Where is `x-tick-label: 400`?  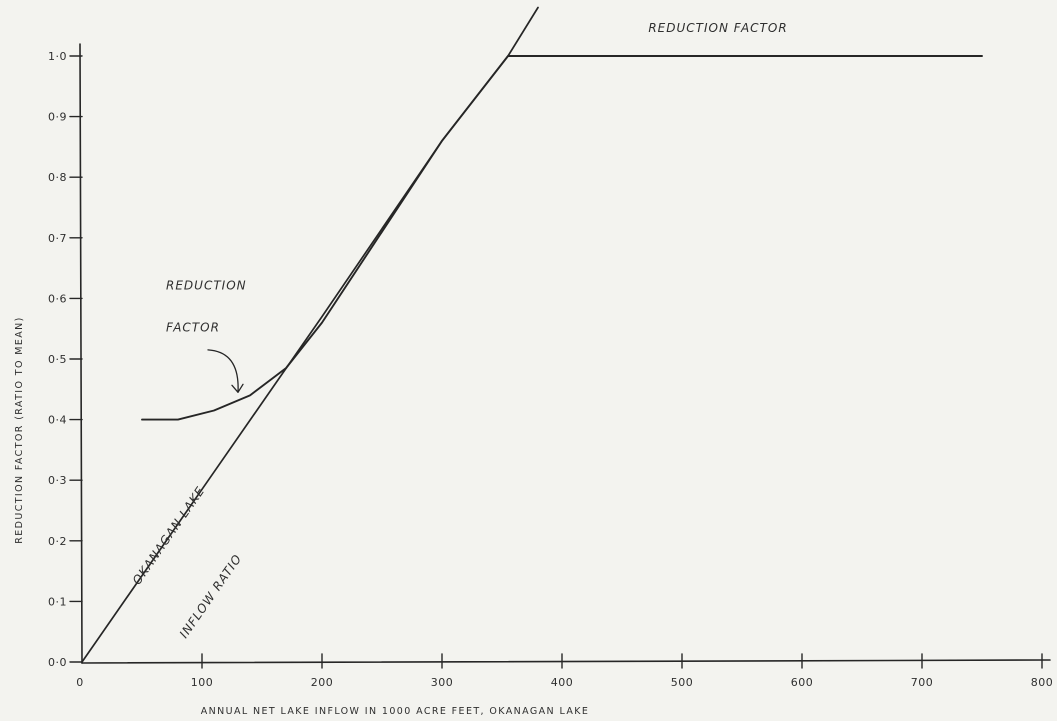 x-tick-label: 400 is located at coordinates (562, 682).